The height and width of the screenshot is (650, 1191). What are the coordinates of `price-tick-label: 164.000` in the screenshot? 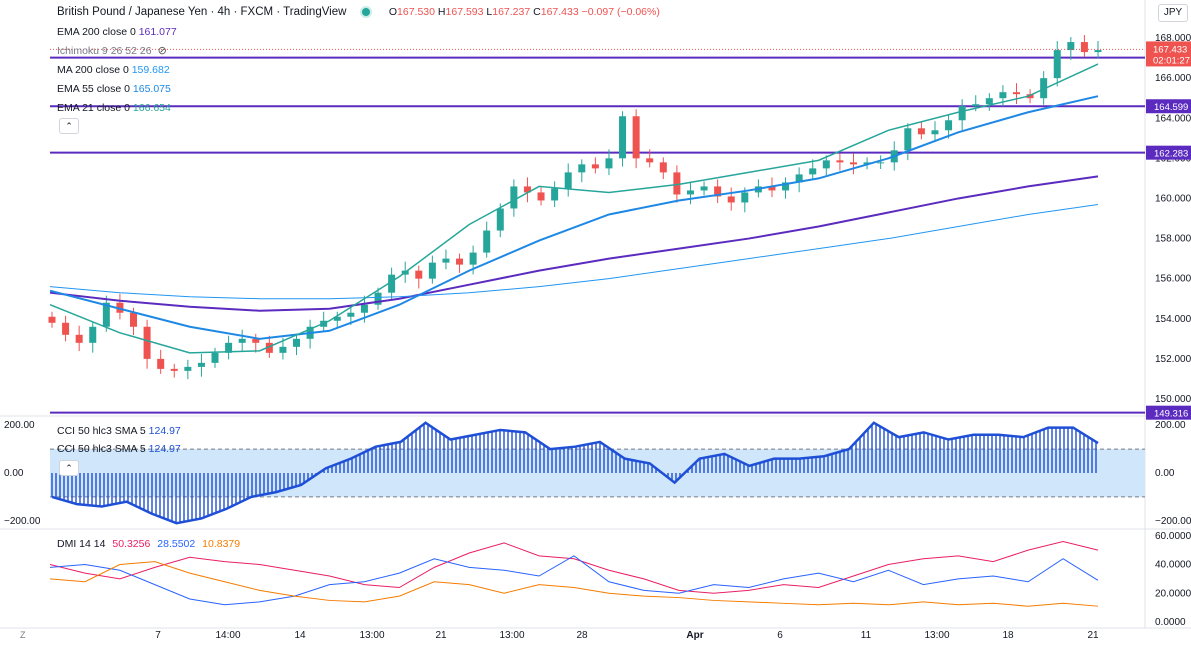 It's located at (1173, 118).